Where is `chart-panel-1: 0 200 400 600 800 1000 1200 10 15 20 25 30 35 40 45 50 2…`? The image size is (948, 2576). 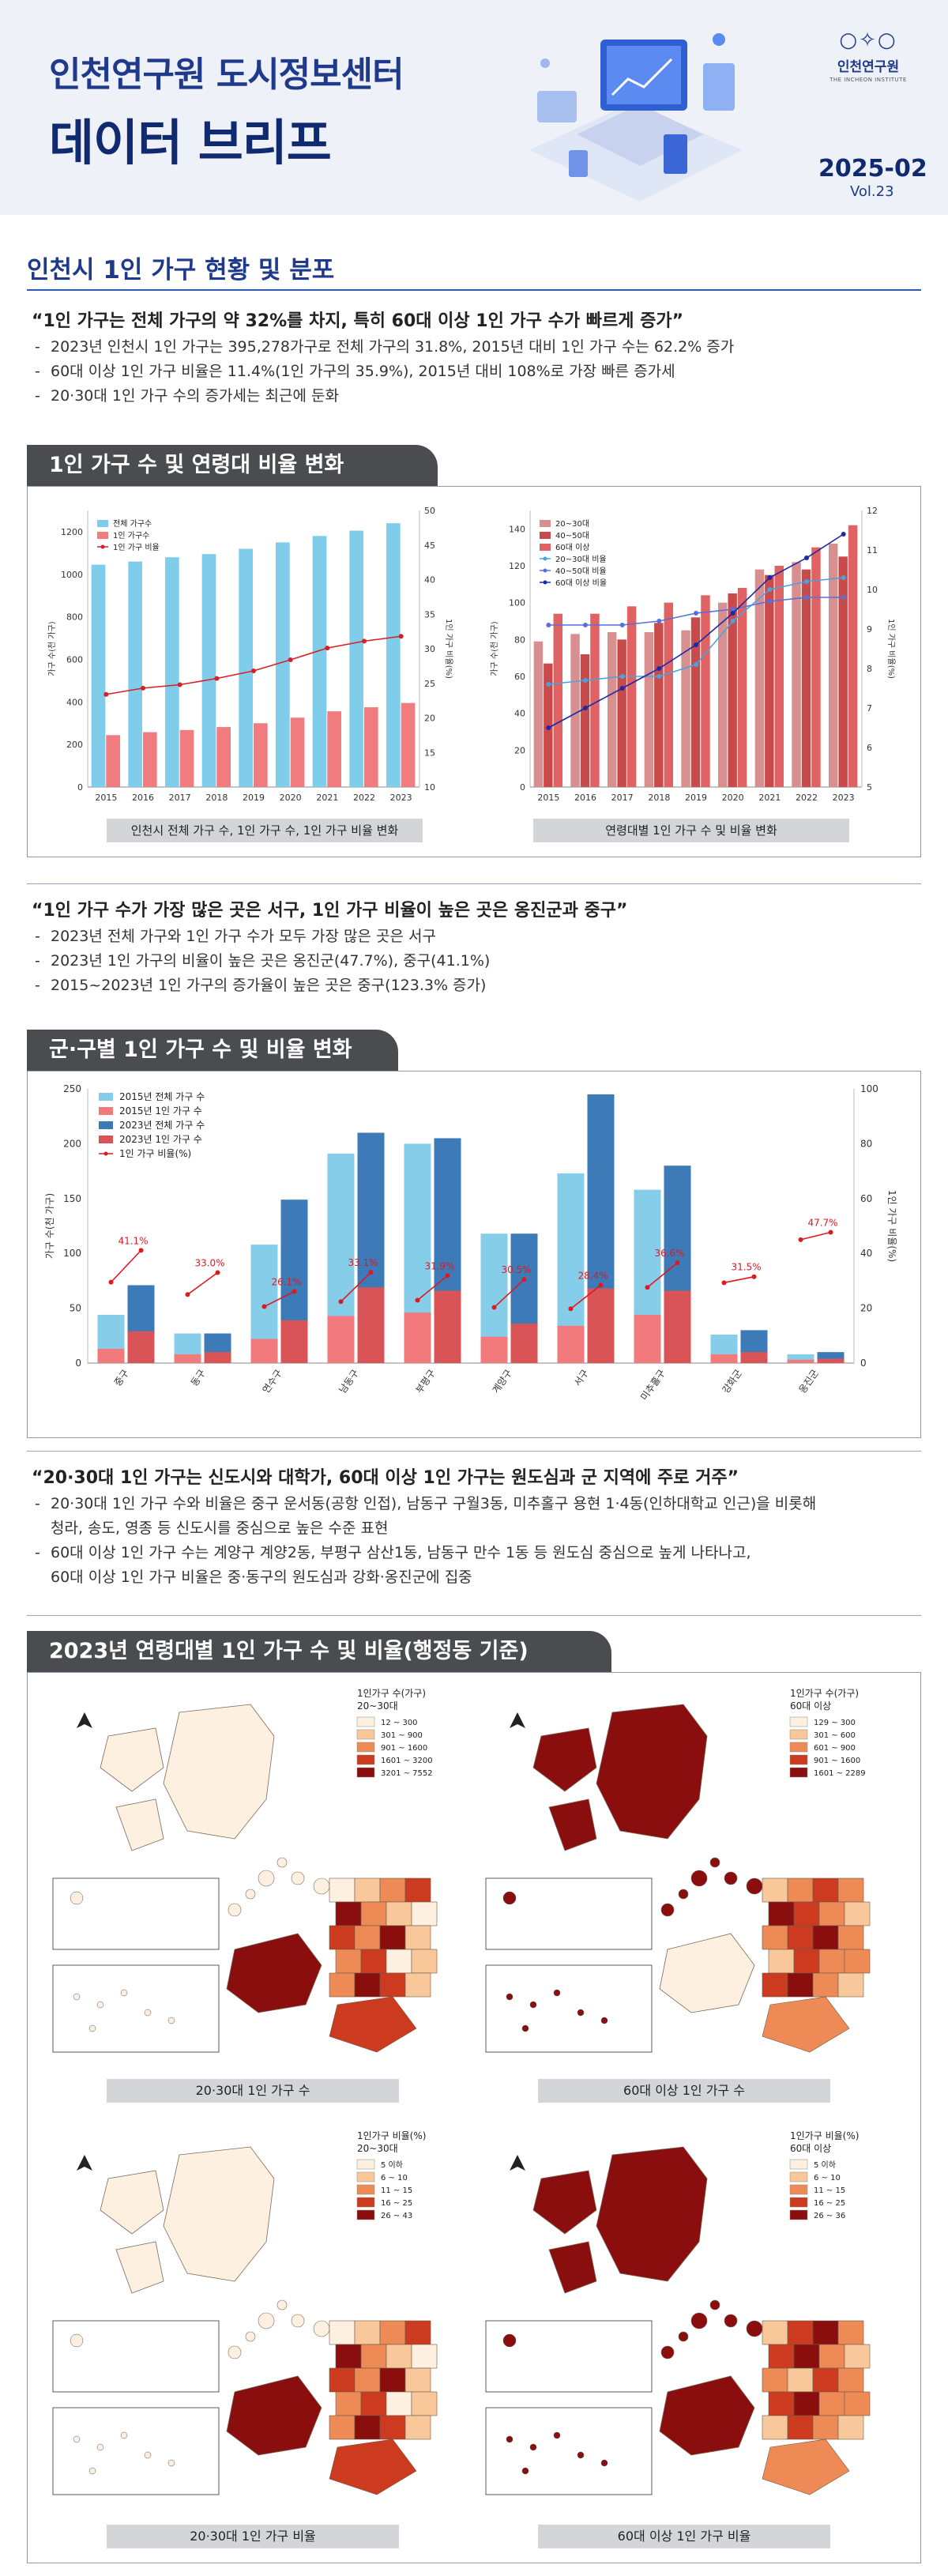 chart-panel-1: 0 200 400 600 800 1000 1200 10 15 20 25 30 35 40 45 50 2… is located at coordinates (474, 671).